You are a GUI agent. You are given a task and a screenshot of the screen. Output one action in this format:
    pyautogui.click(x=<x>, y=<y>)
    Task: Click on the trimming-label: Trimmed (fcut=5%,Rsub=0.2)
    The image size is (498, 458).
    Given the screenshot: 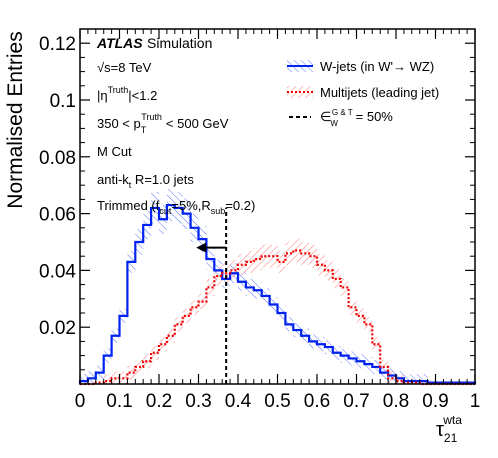 What is the action you would take?
    pyautogui.click(x=176, y=207)
    